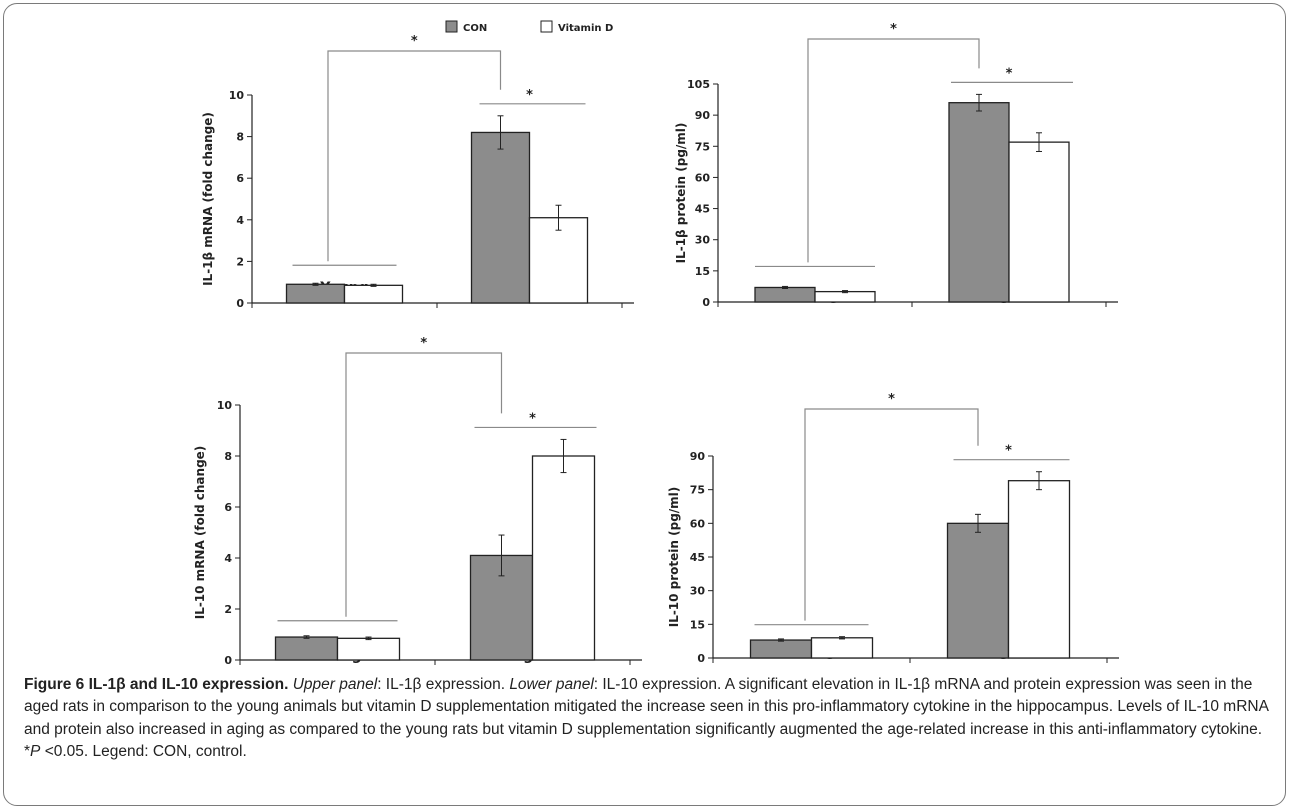 The width and height of the screenshot is (1293, 811). What do you see at coordinates (335, 684) in the screenshot?
I see `caption-upper-label: Upper panel` at bounding box center [335, 684].